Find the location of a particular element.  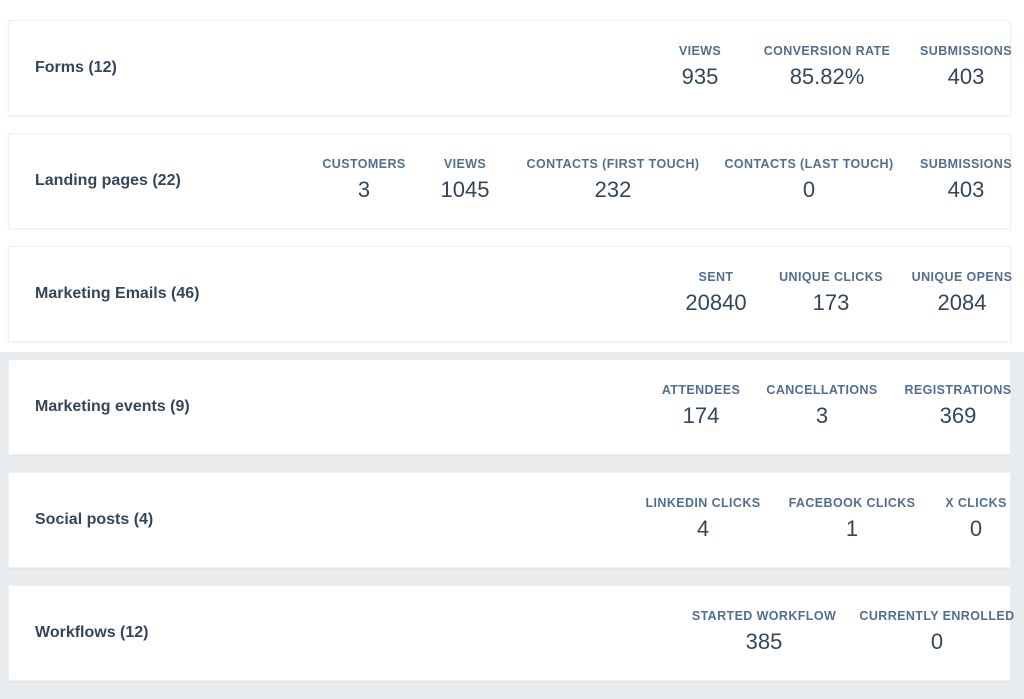

metric-started-workflow: STARTED WORKFLOW 385 is located at coordinates (764, 631).